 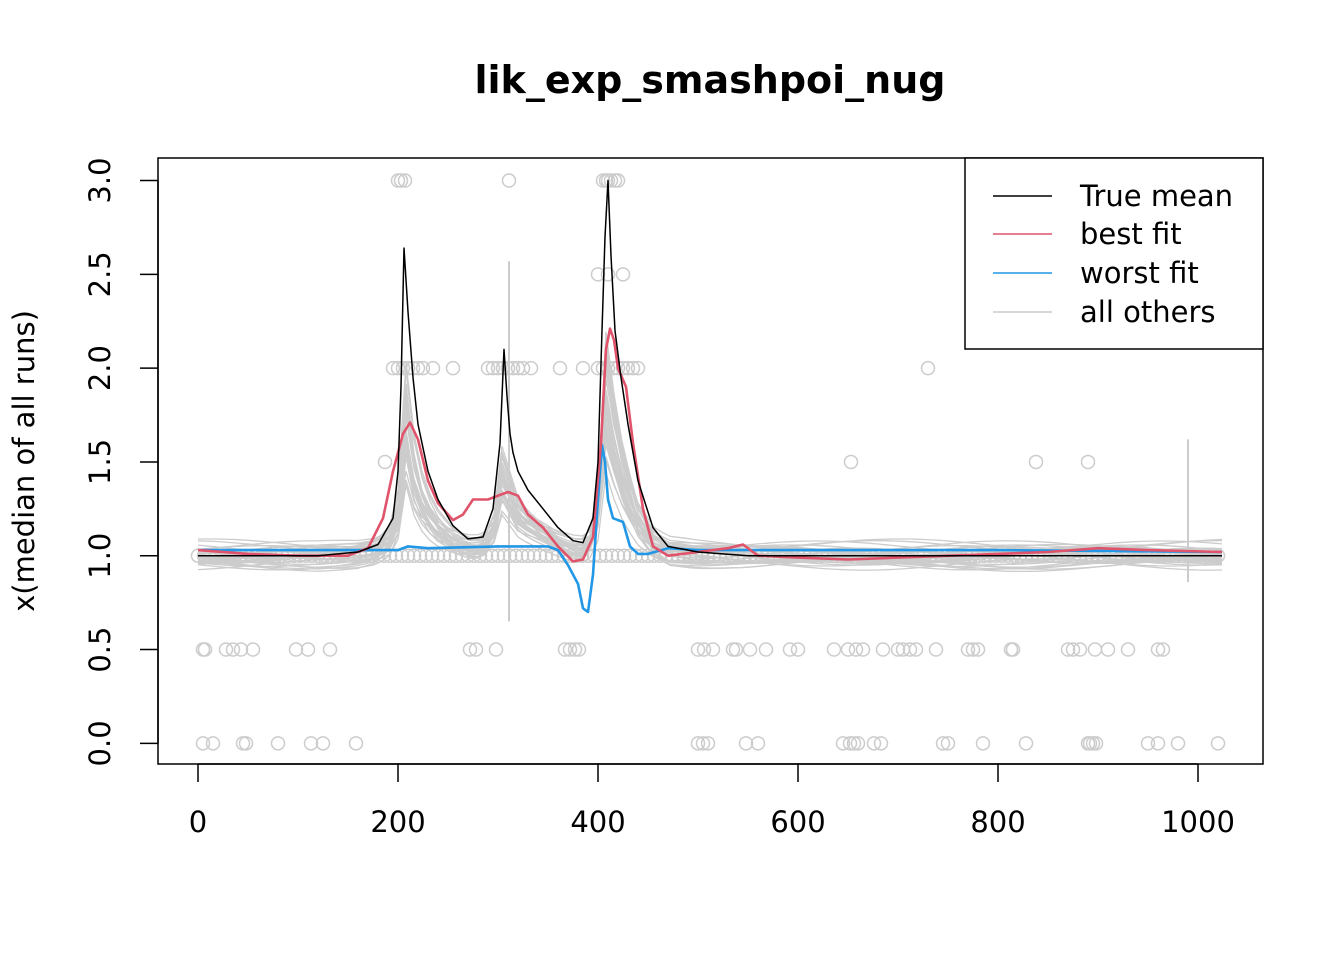 What do you see at coordinates (797, 822) in the screenshot?
I see `x-tick-label-3: 600` at bounding box center [797, 822].